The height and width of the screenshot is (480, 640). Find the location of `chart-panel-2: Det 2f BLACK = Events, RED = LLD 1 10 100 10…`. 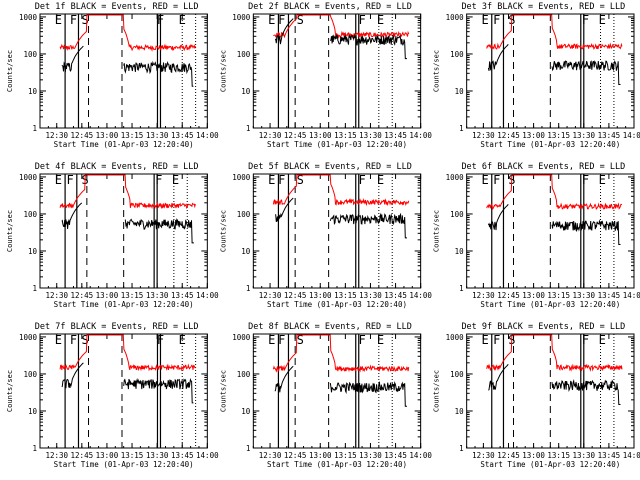

chart-panel-2: Det 2f BLACK = Events, RED = LLD 1 10 100 10… is located at coordinates (325, 75).